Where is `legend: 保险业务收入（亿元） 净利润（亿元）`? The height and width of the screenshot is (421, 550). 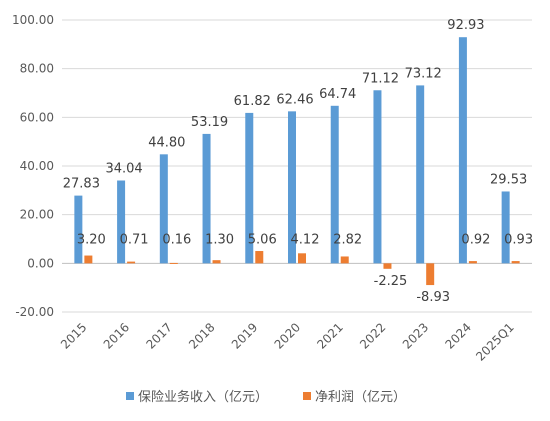
legend: 保险业务收入（亿元） 净利润（亿元） is located at coordinates (266, 397).